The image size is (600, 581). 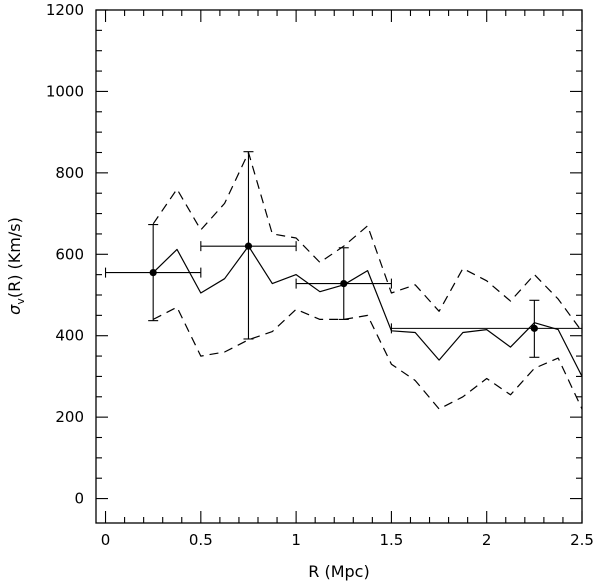 What do you see at coordinates (69, 254) in the screenshot?
I see `y-tick-label: 600` at bounding box center [69, 254].